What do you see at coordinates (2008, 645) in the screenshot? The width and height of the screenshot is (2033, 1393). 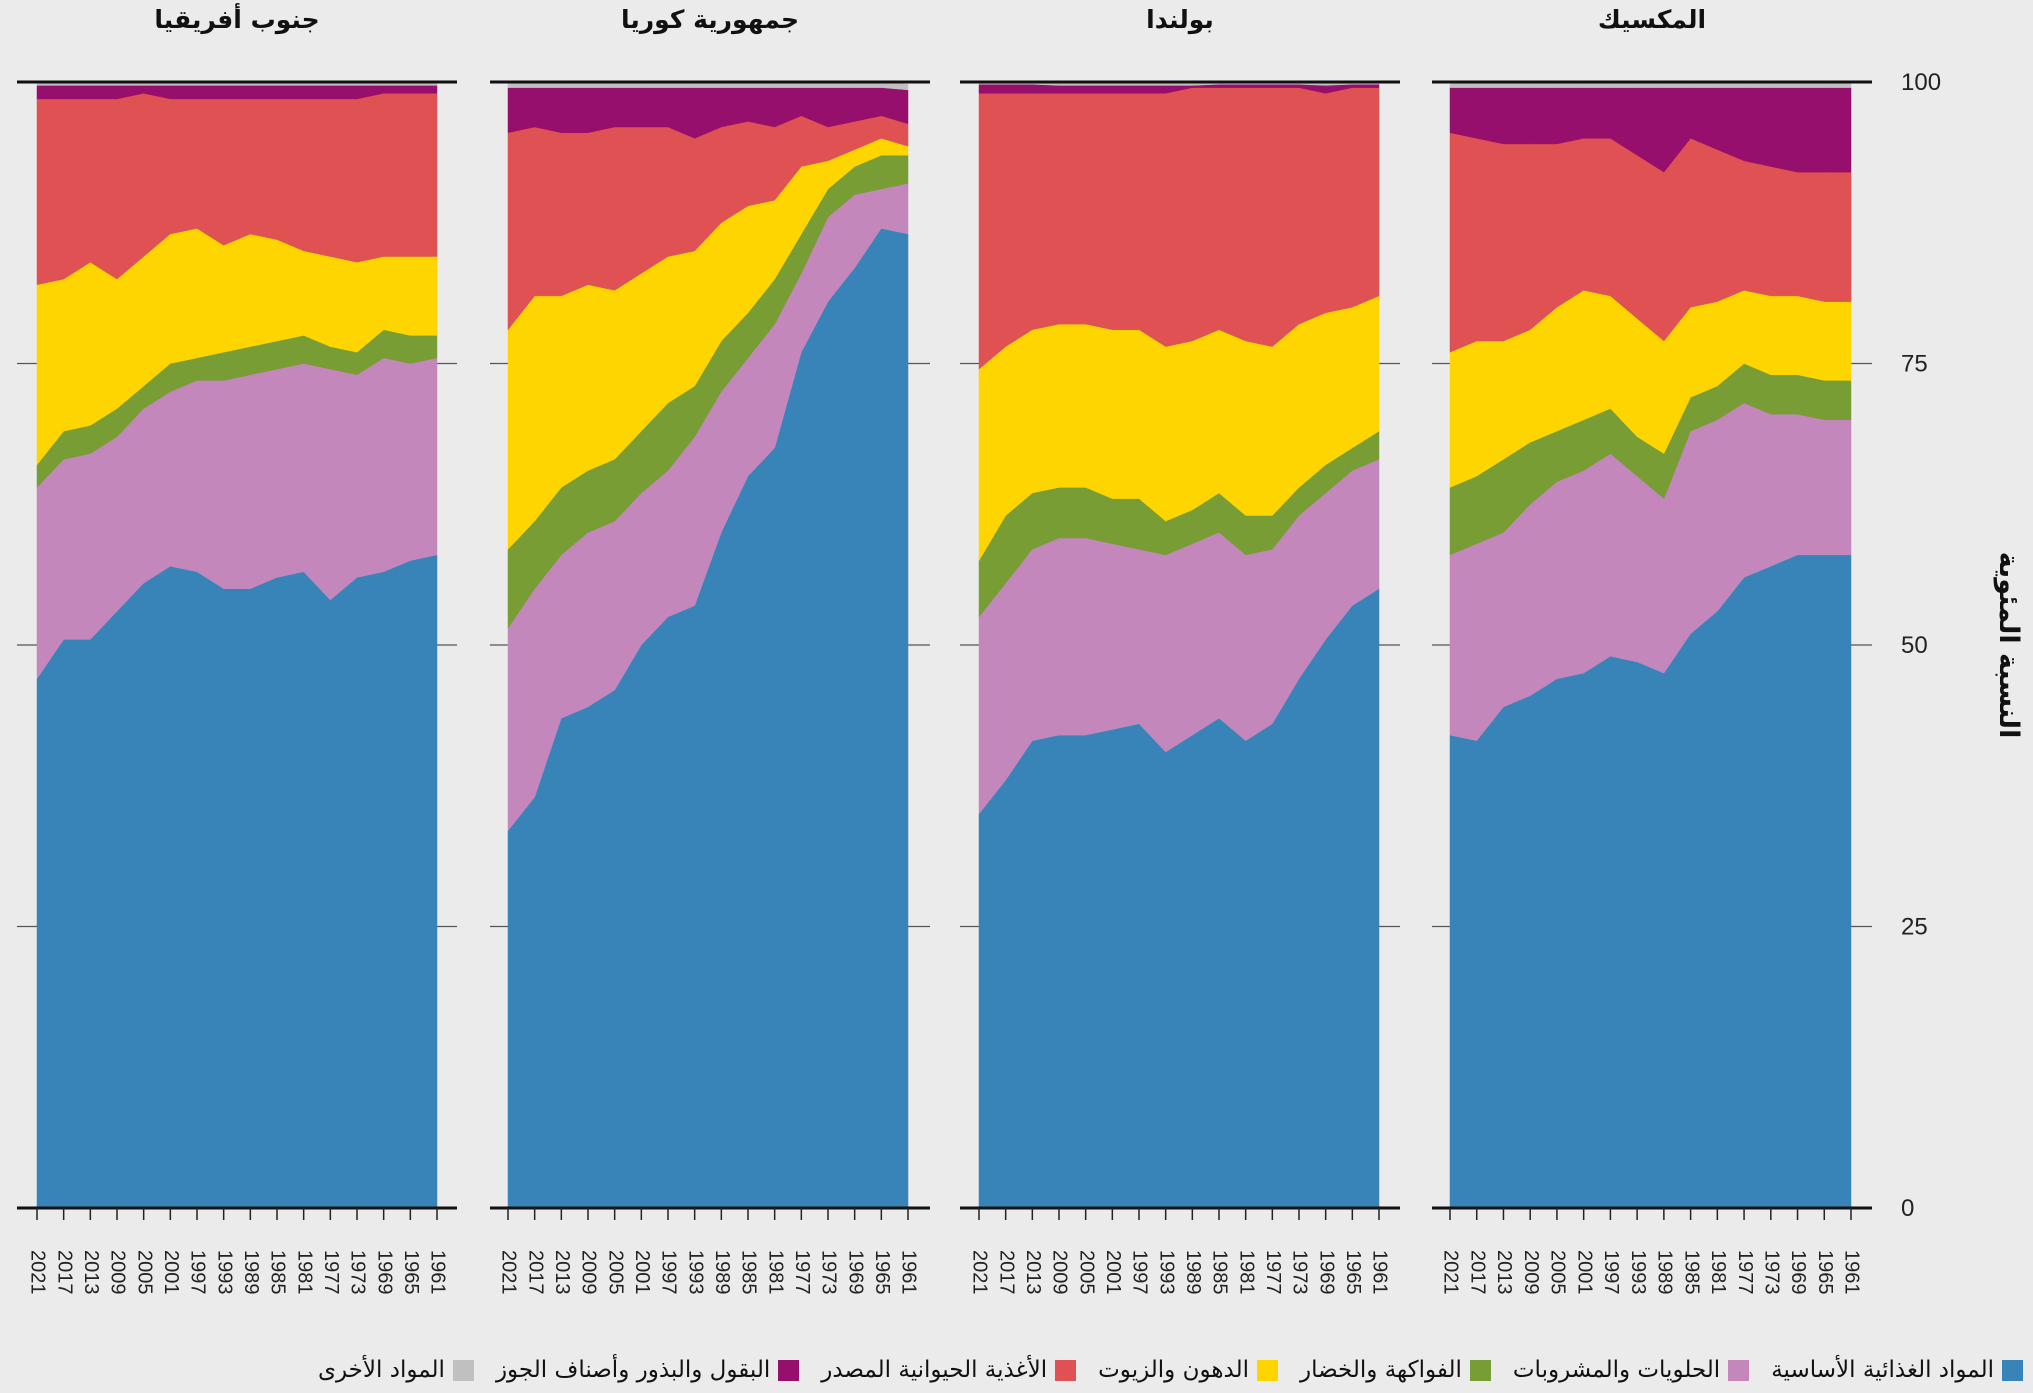 I see `y-axis-label: النسبة المئوية` at bounding box center [2008, 645].